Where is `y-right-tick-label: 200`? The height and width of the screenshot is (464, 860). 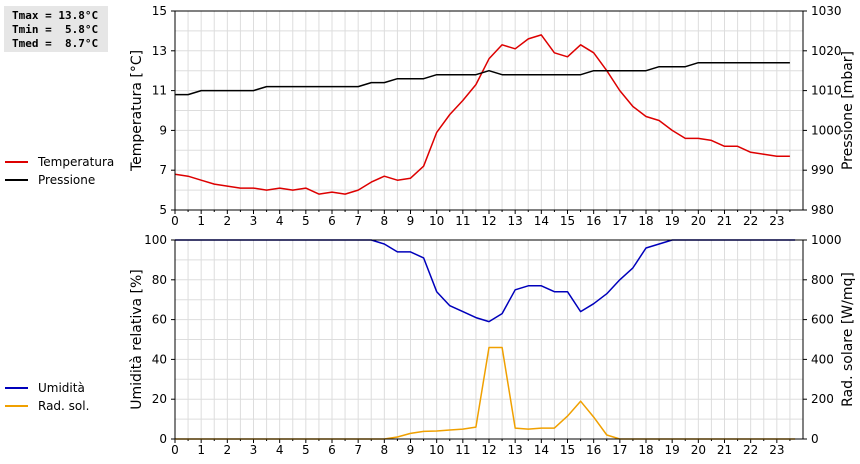 y-right-tick-label: 200 is located at coordinates (822, 399).